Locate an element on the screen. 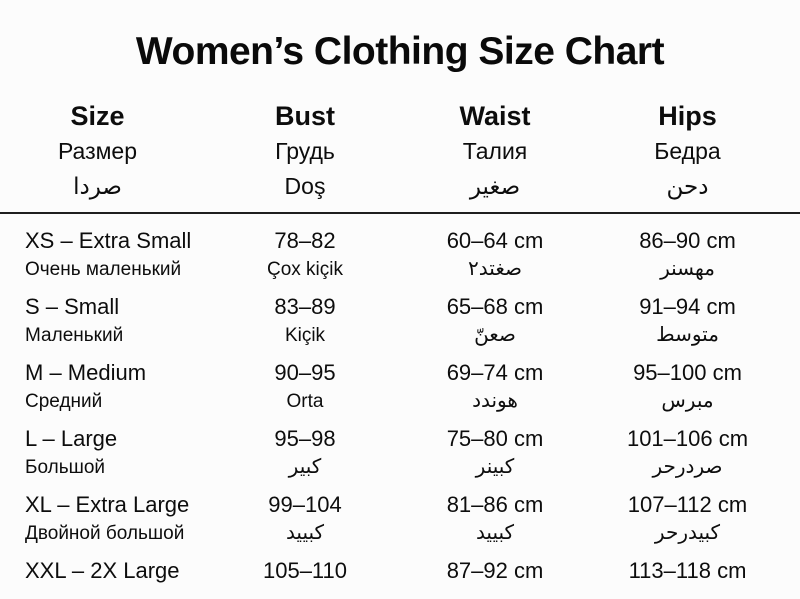 This screenshot has width=800, height=599. waist-cell: 75–80 cm كبينر is located at coordinates (495, 452).